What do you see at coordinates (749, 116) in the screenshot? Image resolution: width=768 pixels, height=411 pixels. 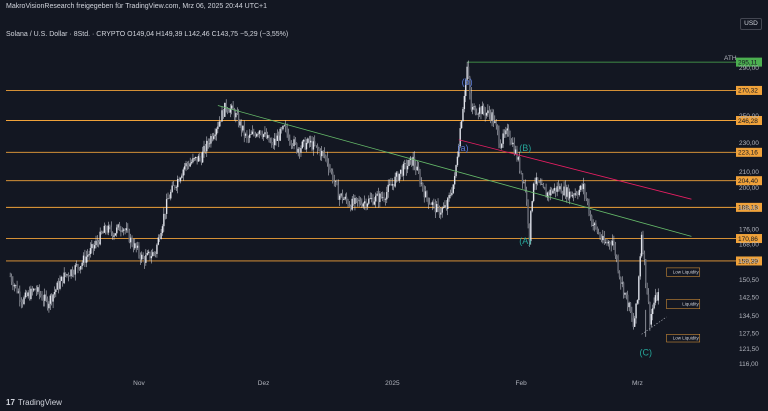 I see `y-tick-label: 250,00` at bounding box center [749, 116].